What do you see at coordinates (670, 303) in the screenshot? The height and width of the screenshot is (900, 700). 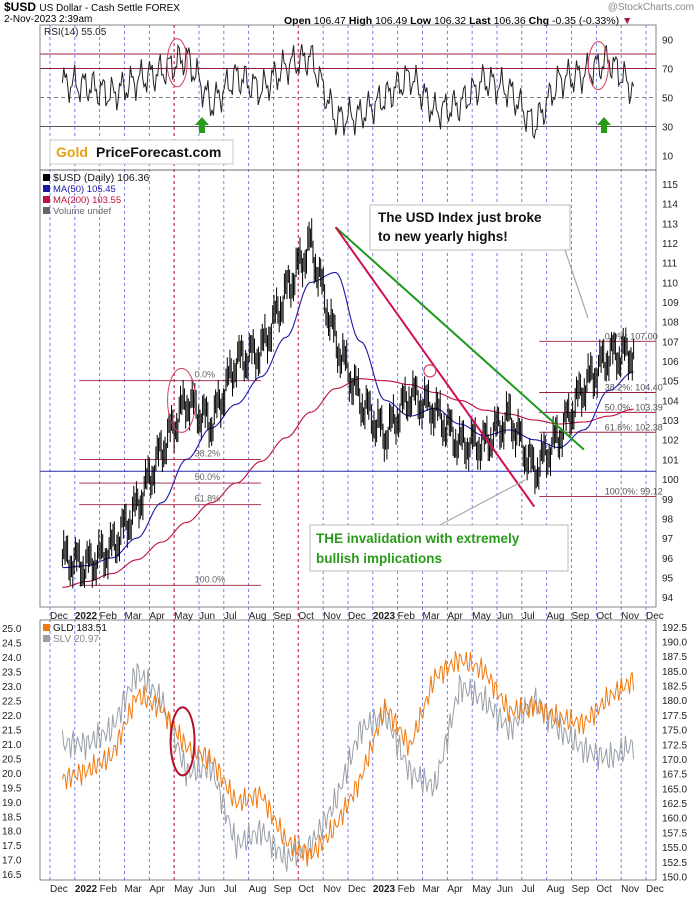 I see `usd-y-tick: 109` at bounding box center [670, 303].